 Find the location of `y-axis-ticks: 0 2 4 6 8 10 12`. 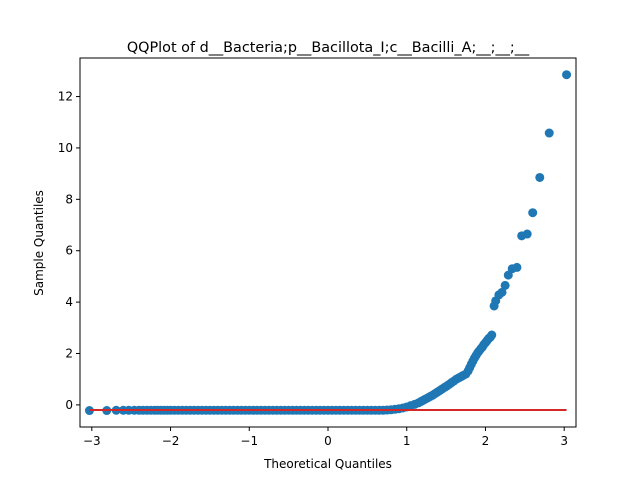

y-axis-ticks: 0 2 4 6 8 10 12 is located at coordinates (69, 251).